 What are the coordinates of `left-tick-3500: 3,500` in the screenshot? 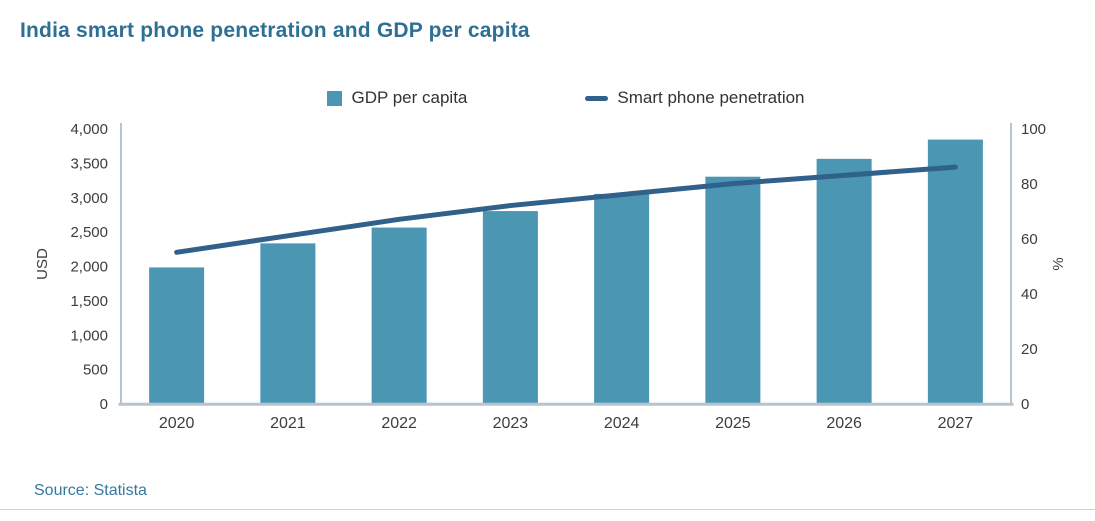 It's located at (89, 163).